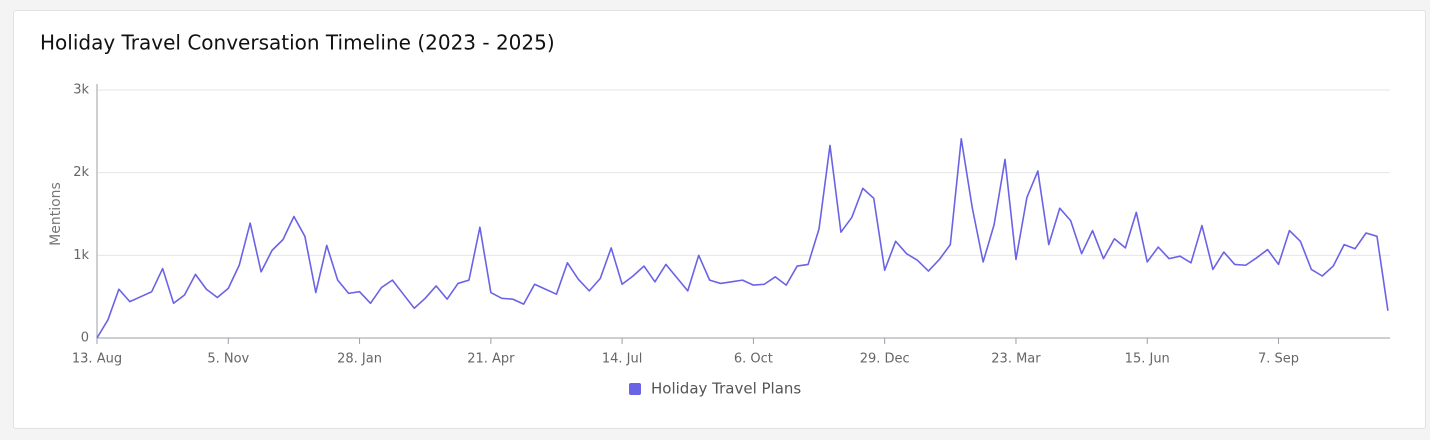 The height and width of the screenshot is (440, 1430). Describe the element at coordinates (1016, 359) in the screenshot. I see `x-tick-label: 23. Mar` at that location.